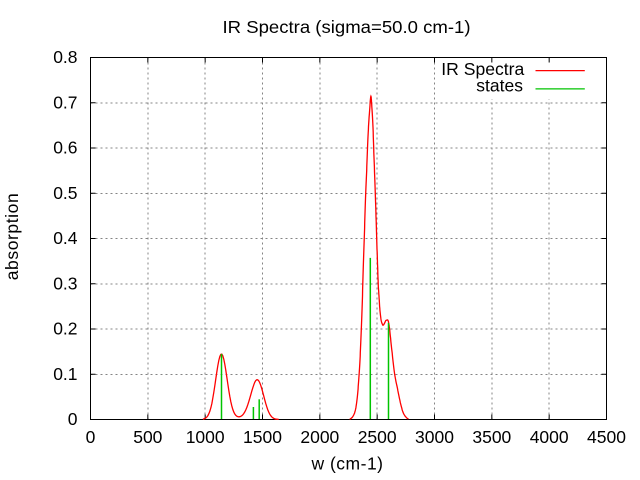  What do you see at coordinates (346, 464) in the screenshot?
I see `svg-text: w (cm-1)` at bounding box center [346, 464].